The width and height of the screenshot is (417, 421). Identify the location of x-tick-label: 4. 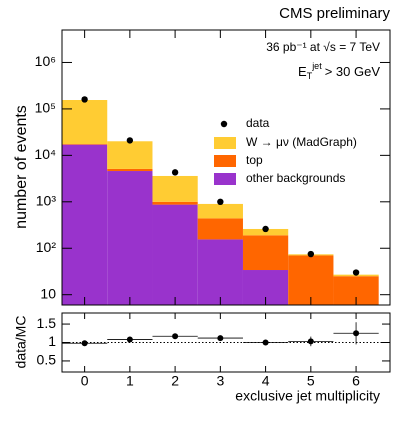
(266, 381).